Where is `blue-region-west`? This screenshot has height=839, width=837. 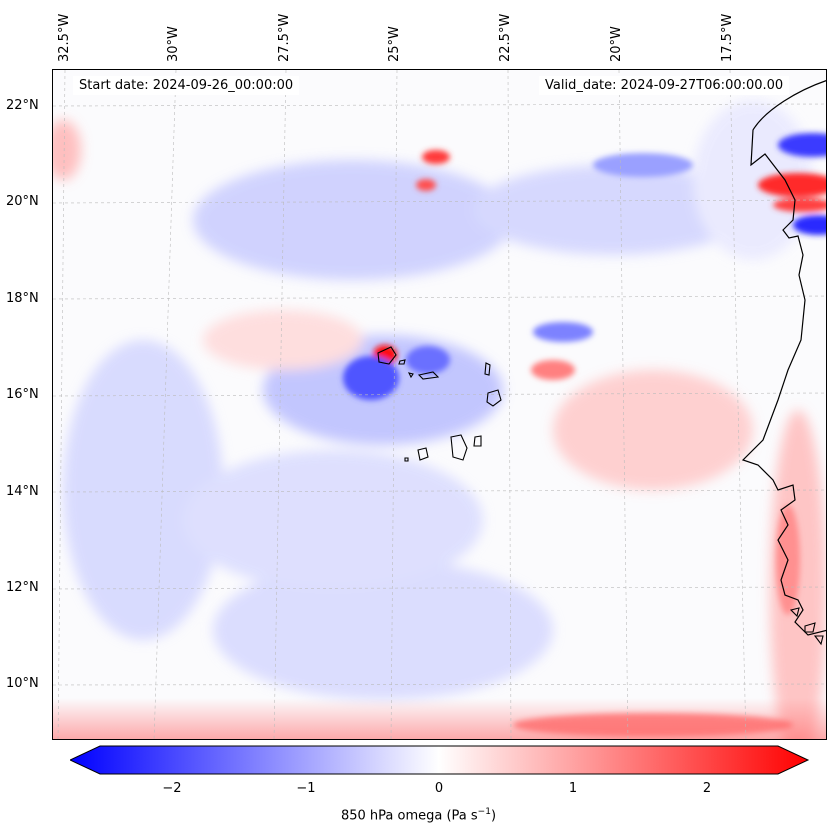 blue-region-west is located at coordinates (143, 490).